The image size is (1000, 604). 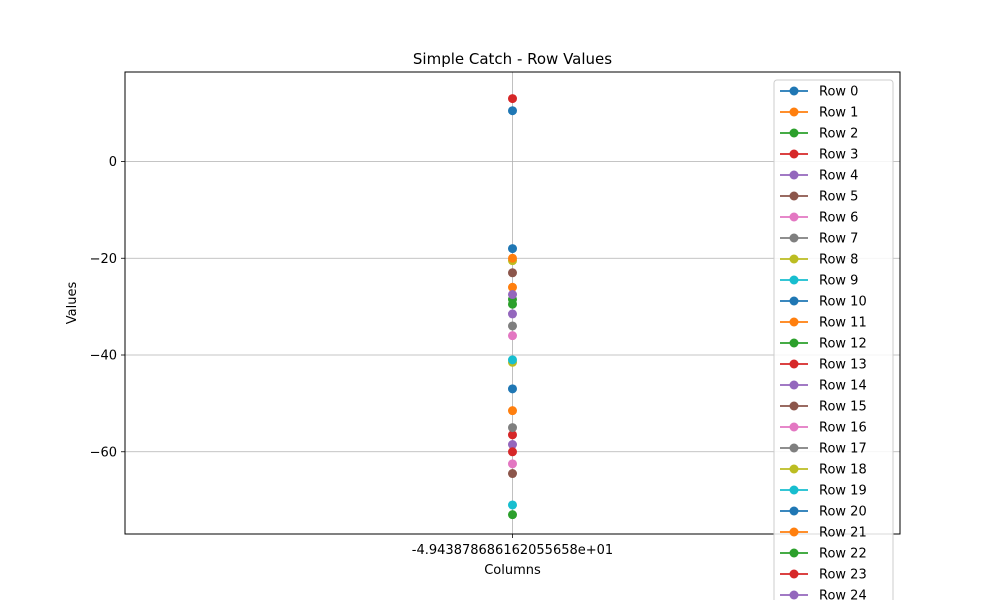 I want to click on legend-label: Row 19, so click(x=843, y=491).